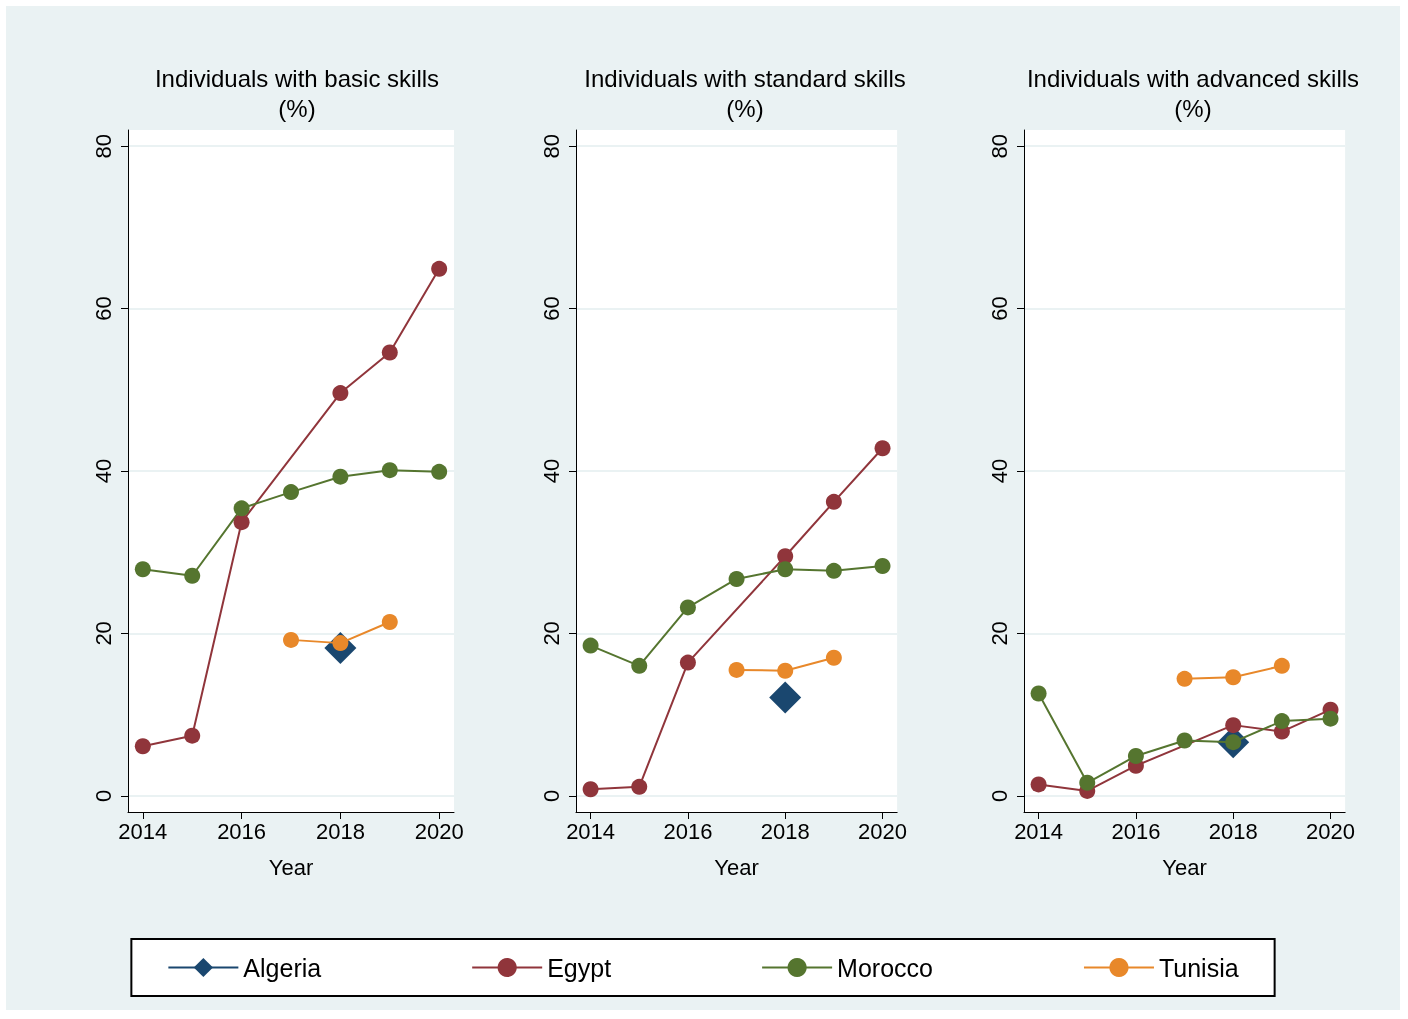 This screenshot has height=1019, width=1408. I want to click on legend-label: Algeria, so click(282, 967).